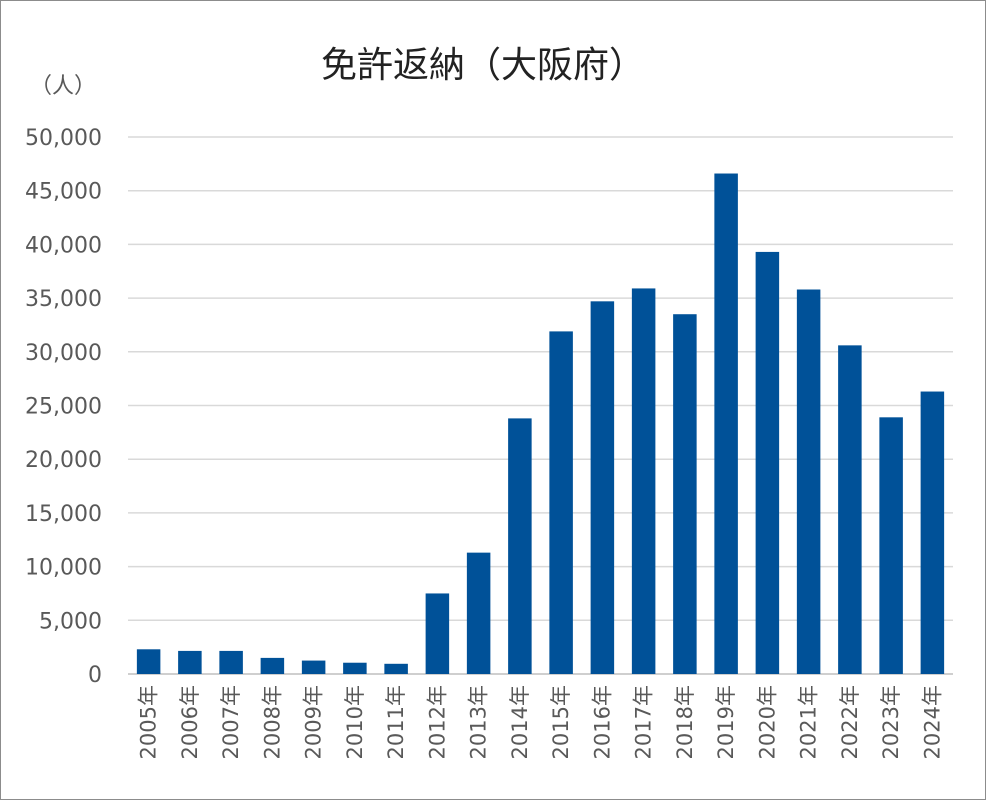 This screenshot has width=986, height=800. What do you see at coordinates (479, 722) in the screenshot?
I see `x-tick-label: 2013年` at bounding box center [479, 722].